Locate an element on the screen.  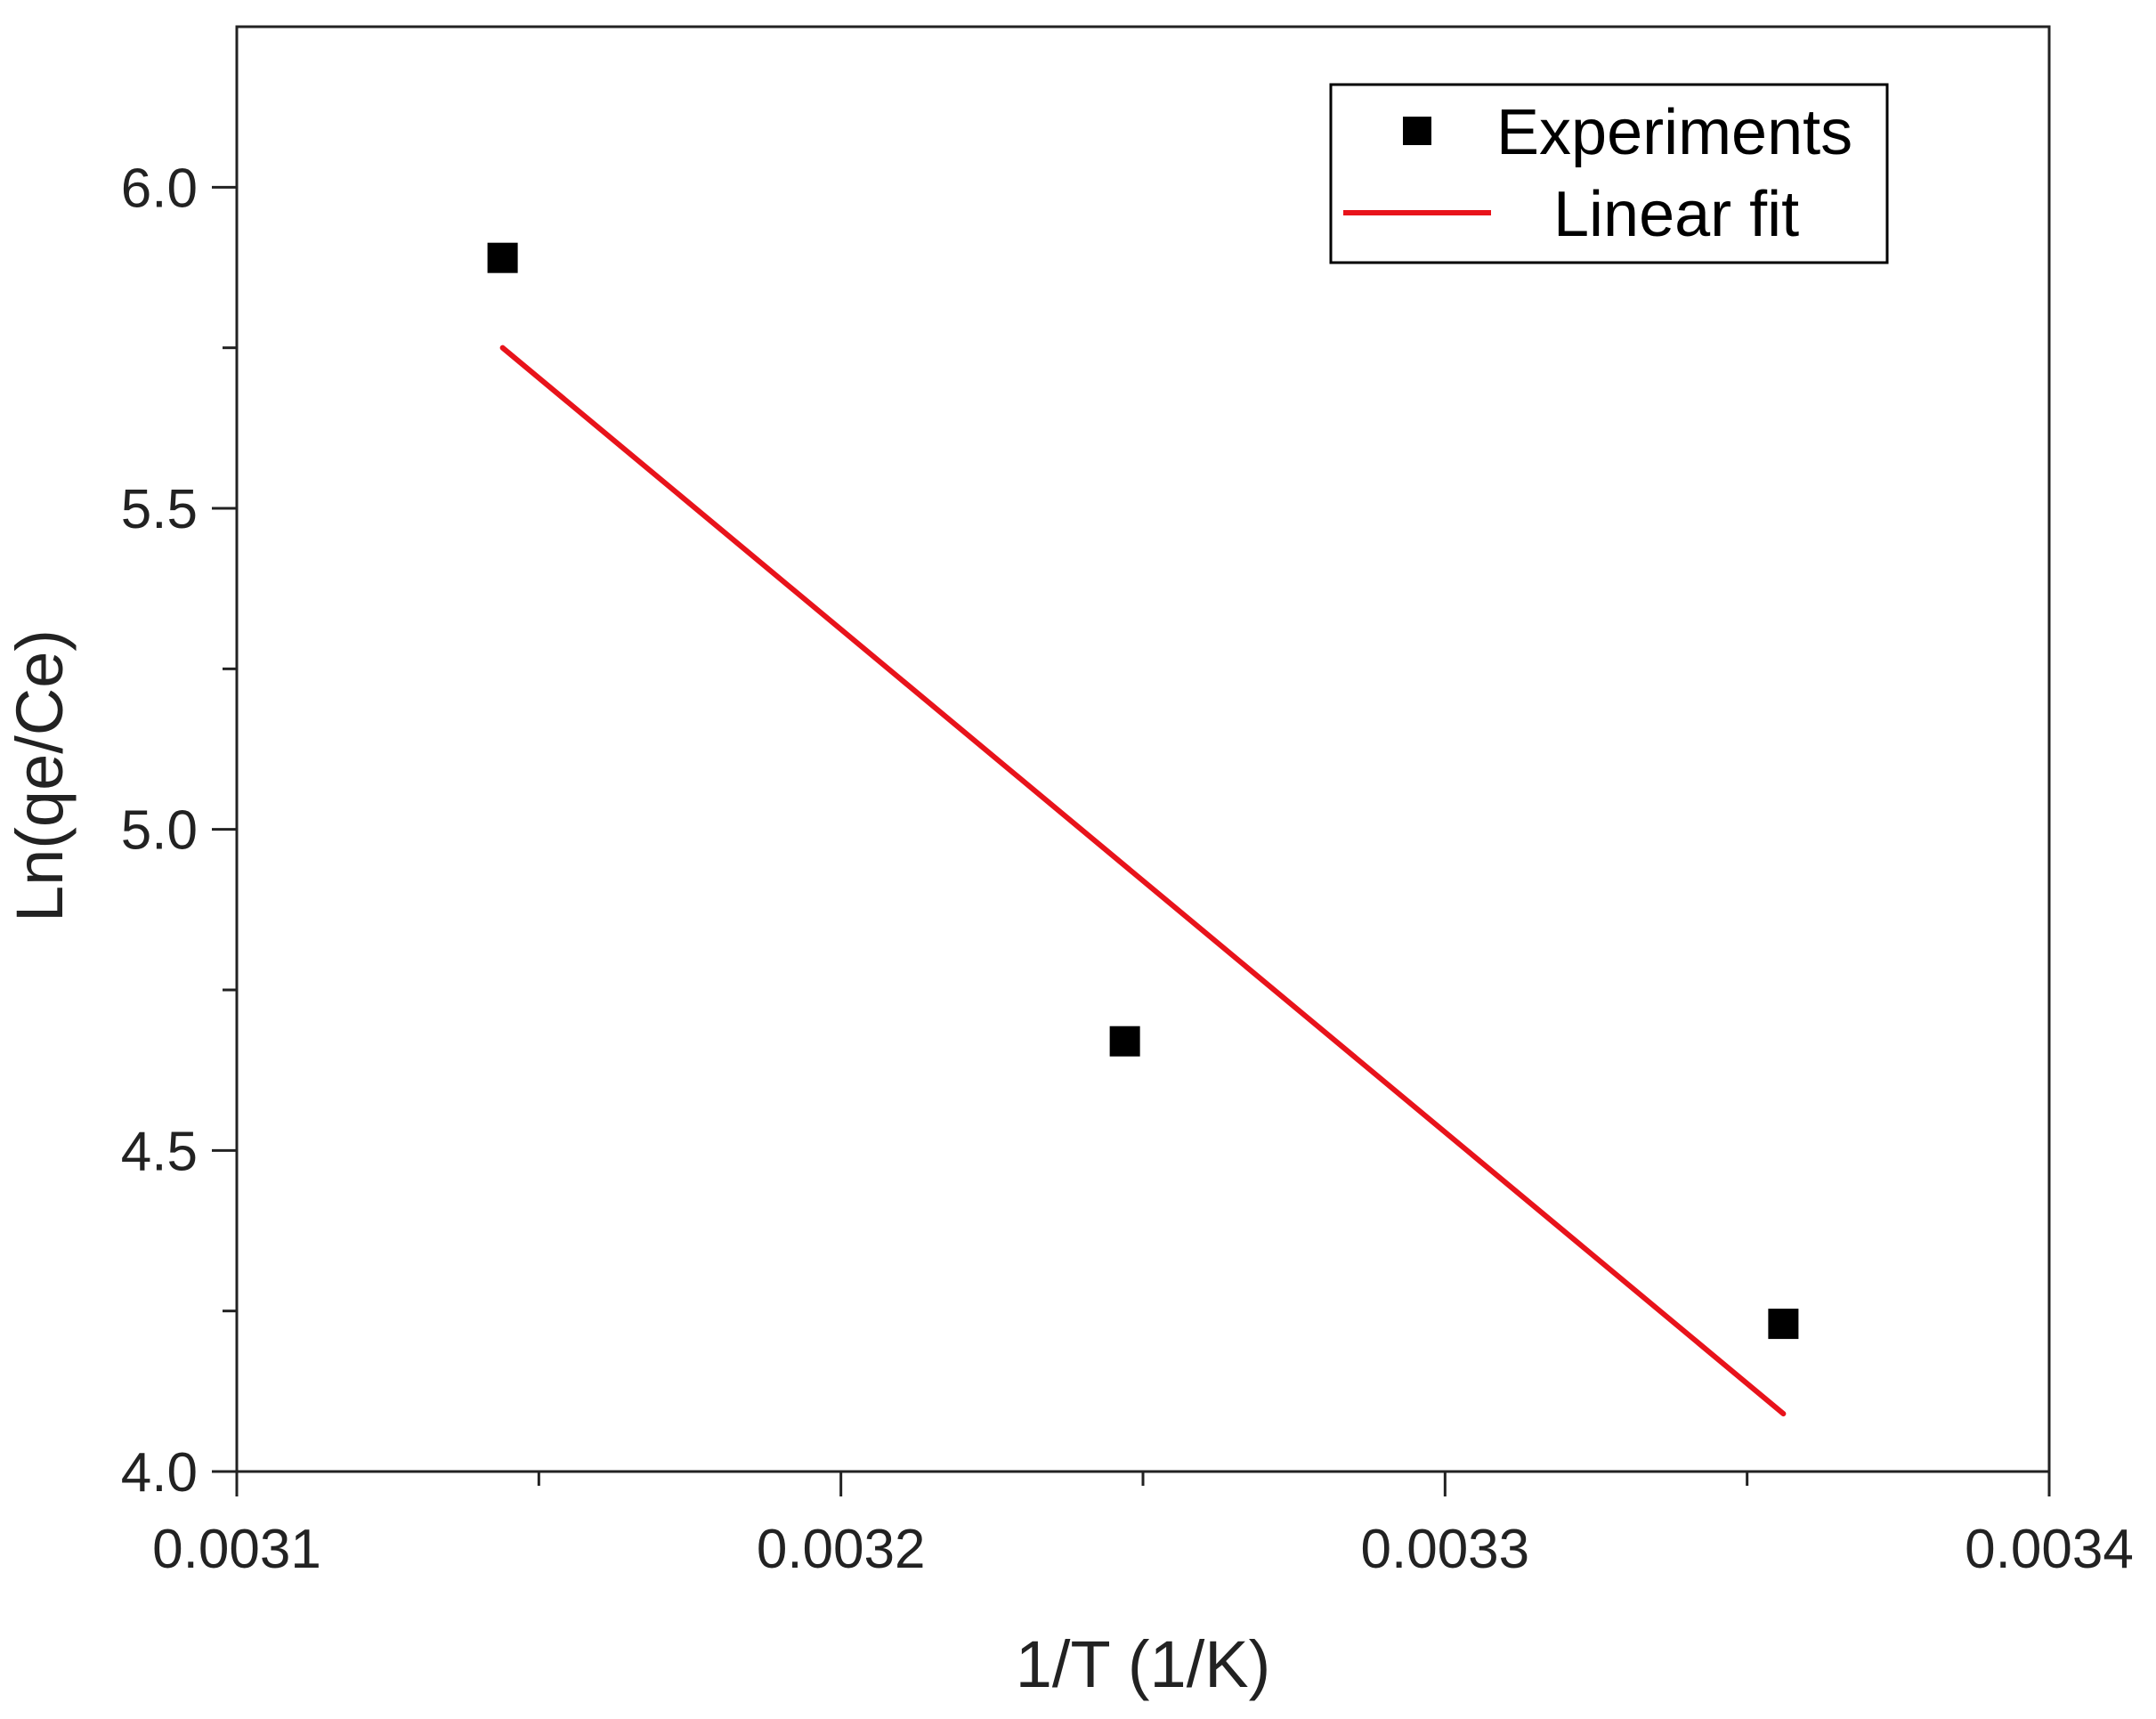
legend: Experiments Linear fit is located at coordinates (1609, 173).